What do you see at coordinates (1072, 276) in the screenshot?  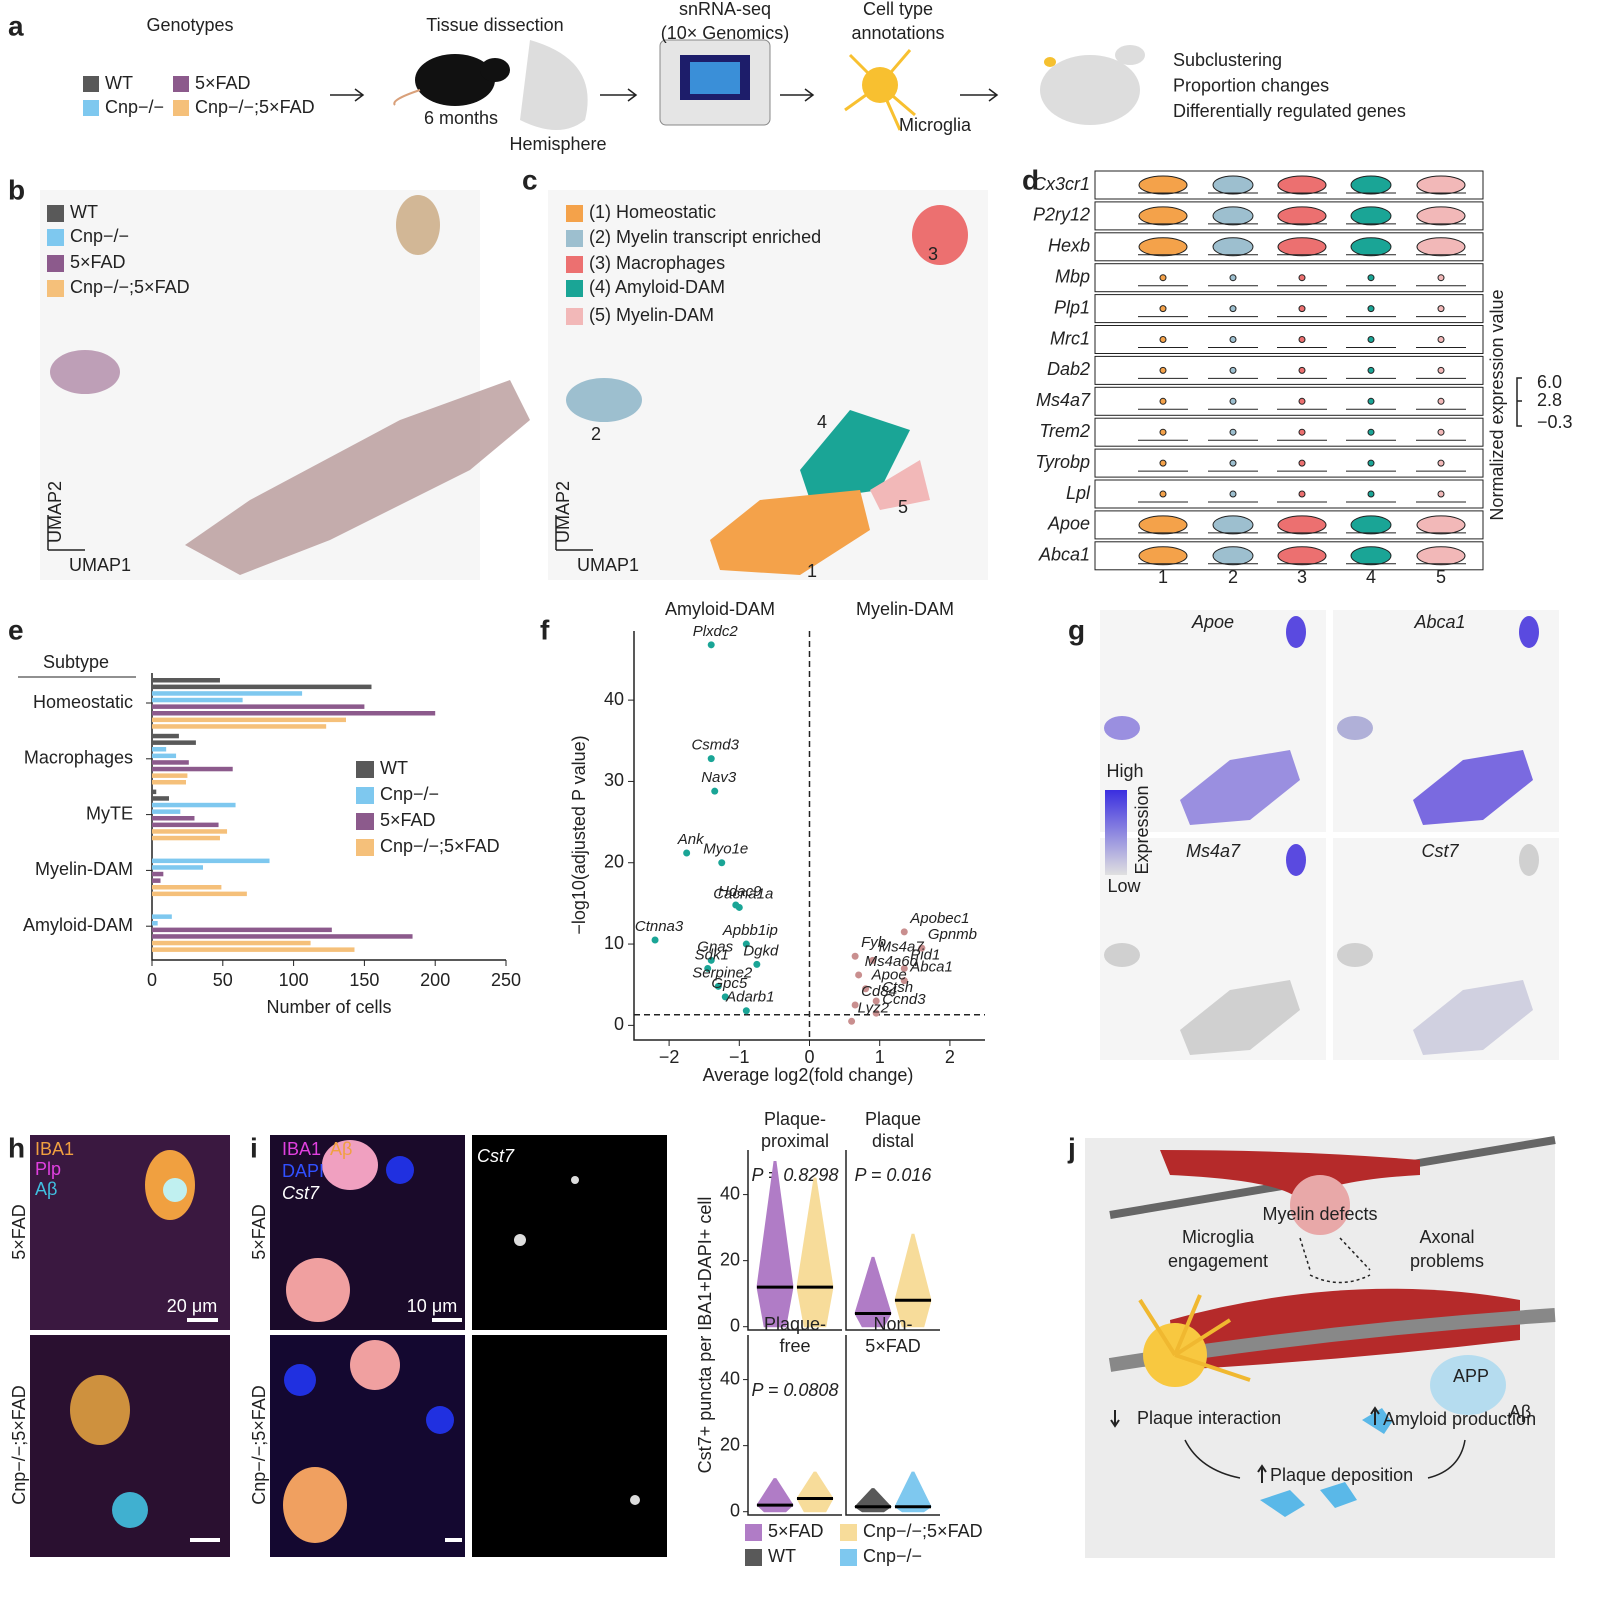 I see `label: Mbp` at bounding box center [1072, 276].